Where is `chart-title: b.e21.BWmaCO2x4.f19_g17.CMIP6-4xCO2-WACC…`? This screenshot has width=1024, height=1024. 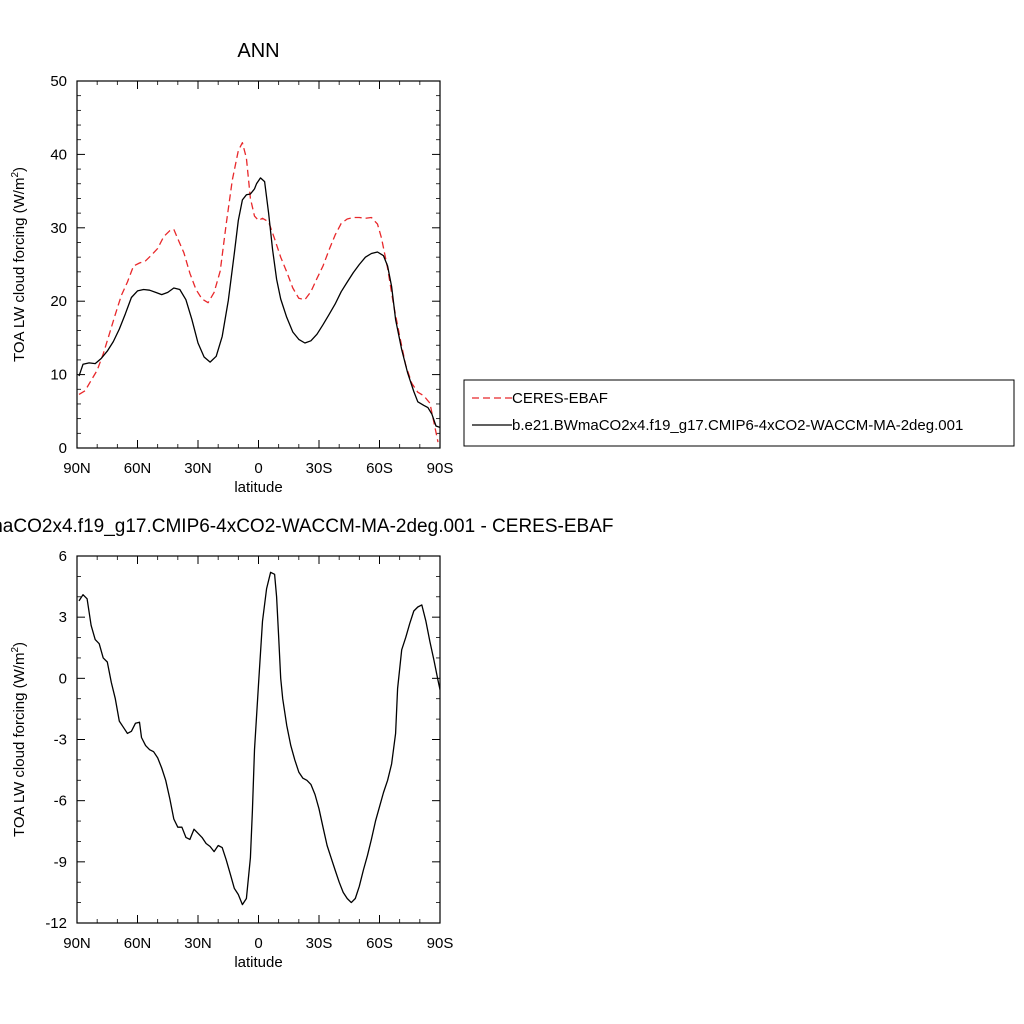
chart-title: b.e21.BWmaCO2x4.f19_g17.CMIP6-4xCO2-WACC… is located at coordinates (306, 526).